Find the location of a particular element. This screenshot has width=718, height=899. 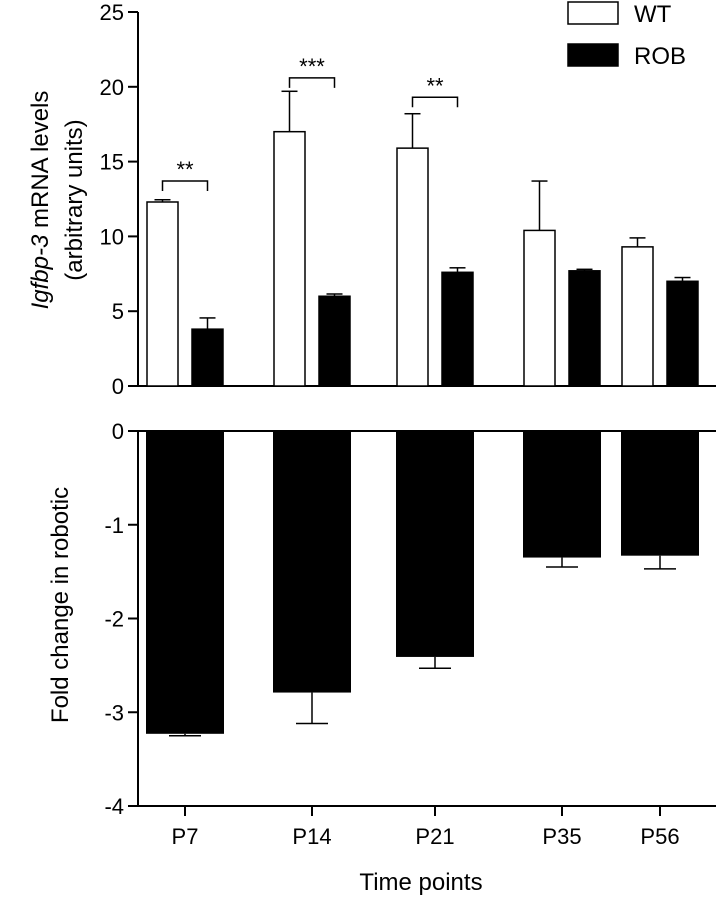

significance-label-p21: ** is located at coordinates (435, 85).